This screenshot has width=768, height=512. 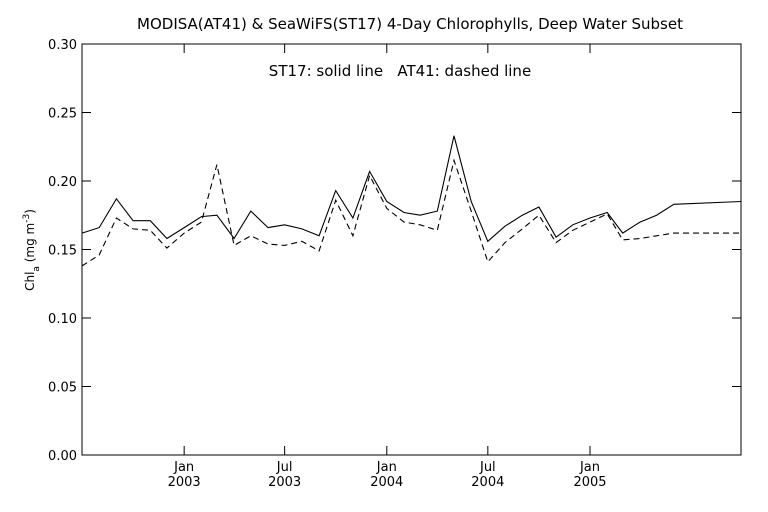 I want to click on y-tick-label: 0.05, so click(x=62, y=388).